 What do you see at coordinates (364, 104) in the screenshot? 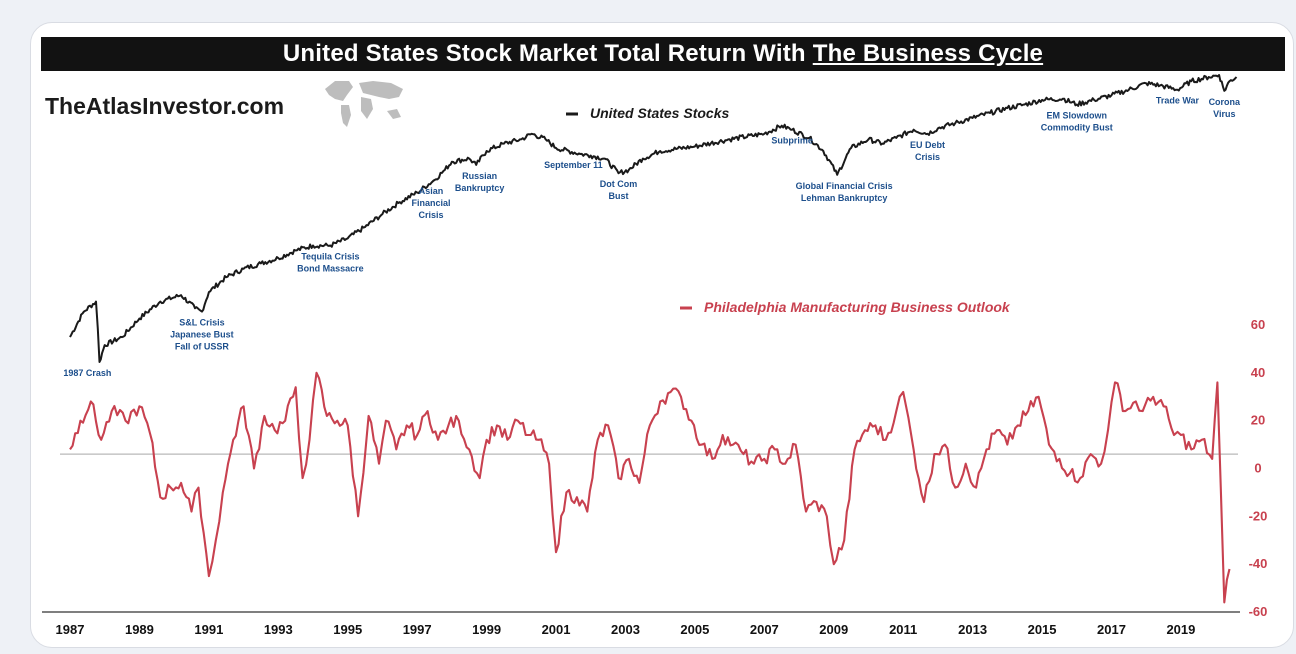
I see `world-map-icon` at bounding box center [364, 104].